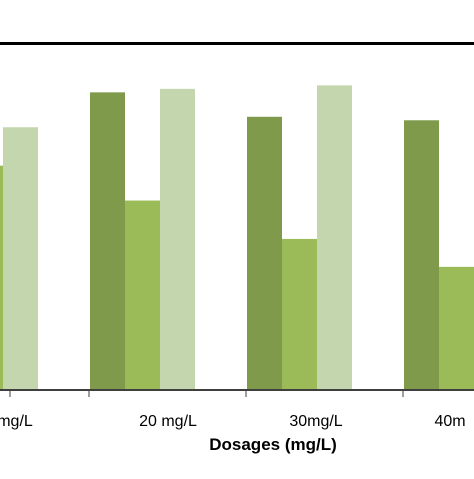 The height and width of the screenshot is (479, 474). What do you see at coordinates (273, 444) in the screenshot?
I see `x-axis-title: Dosages (mg/L)` at bounding box center [273, 444].